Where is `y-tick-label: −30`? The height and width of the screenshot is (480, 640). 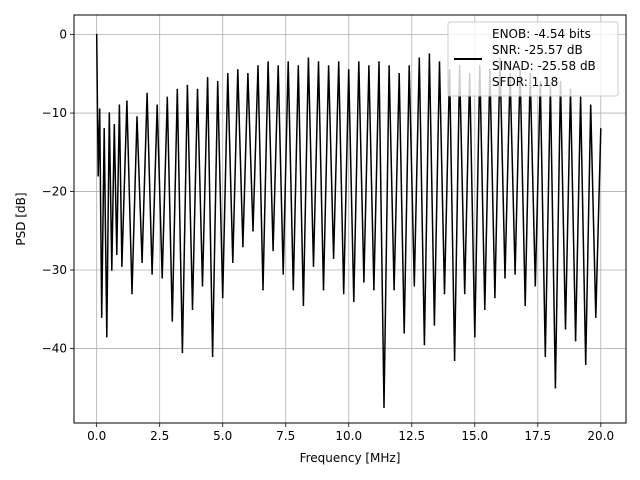 y-tick-label: −30 is located at coordinates (54, 270).